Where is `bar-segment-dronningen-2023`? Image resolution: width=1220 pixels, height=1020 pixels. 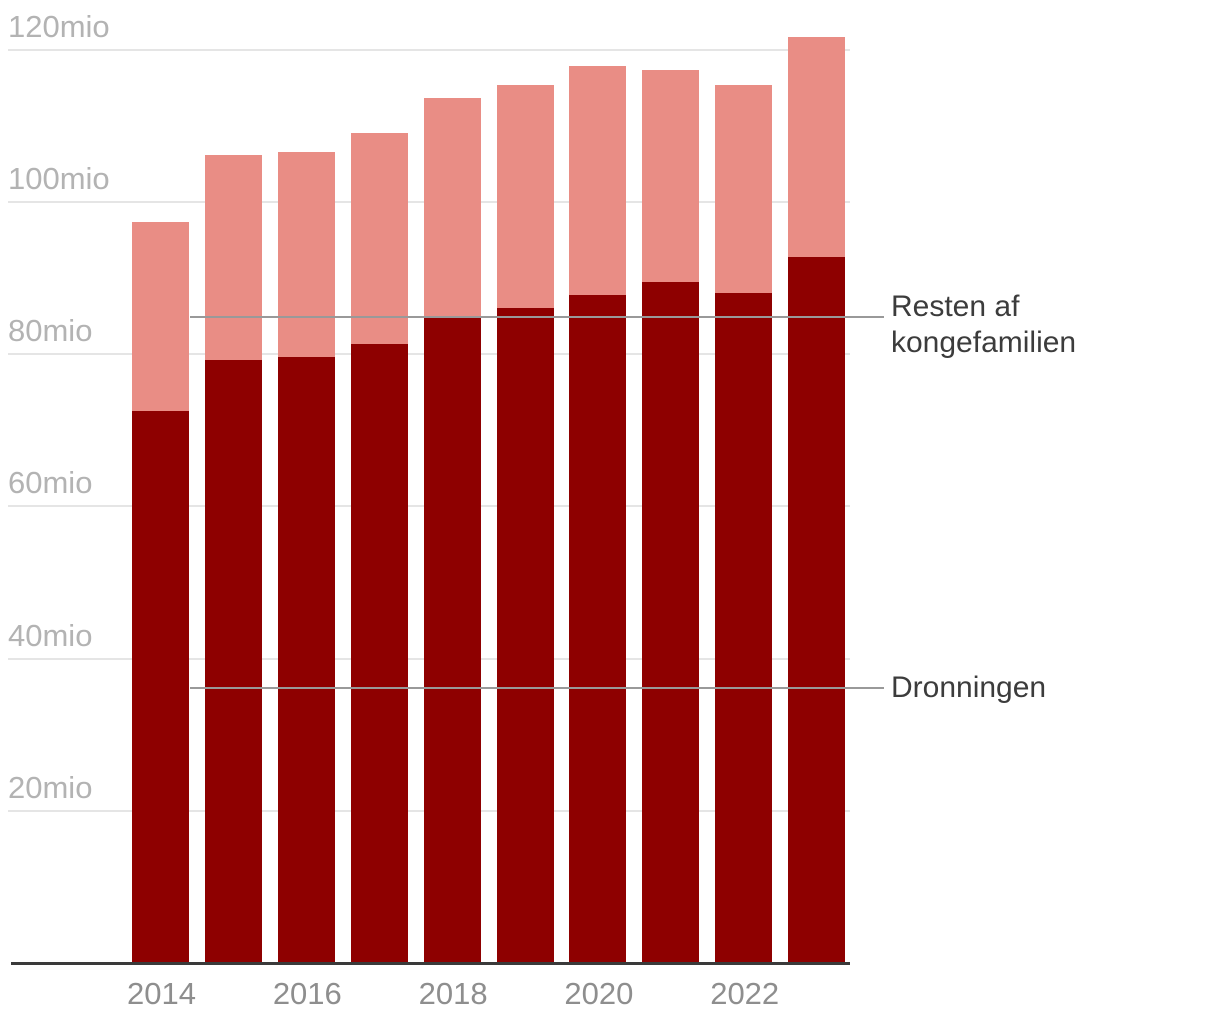 bar-segment-dronningen-2023 is located at coordinates (817, 609).